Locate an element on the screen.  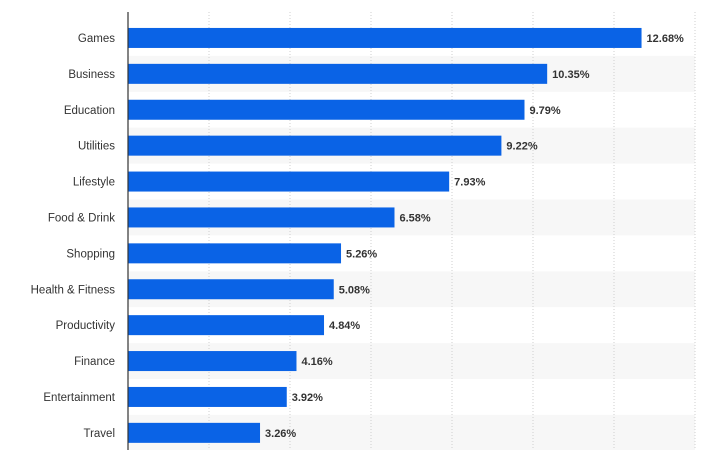
category-label: Productivity is located at coordinates (86, 326).